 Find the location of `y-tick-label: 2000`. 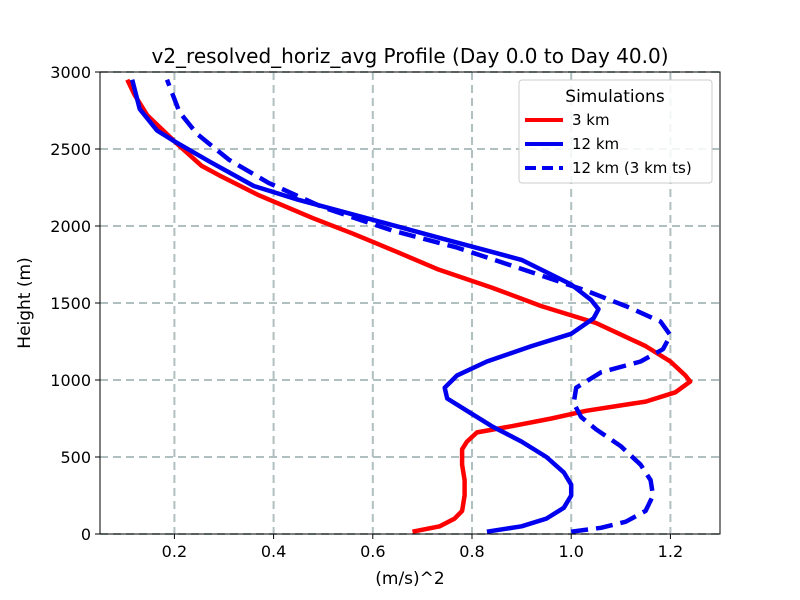

y-tick-label: 2000 is located at coordinates (70, 226).